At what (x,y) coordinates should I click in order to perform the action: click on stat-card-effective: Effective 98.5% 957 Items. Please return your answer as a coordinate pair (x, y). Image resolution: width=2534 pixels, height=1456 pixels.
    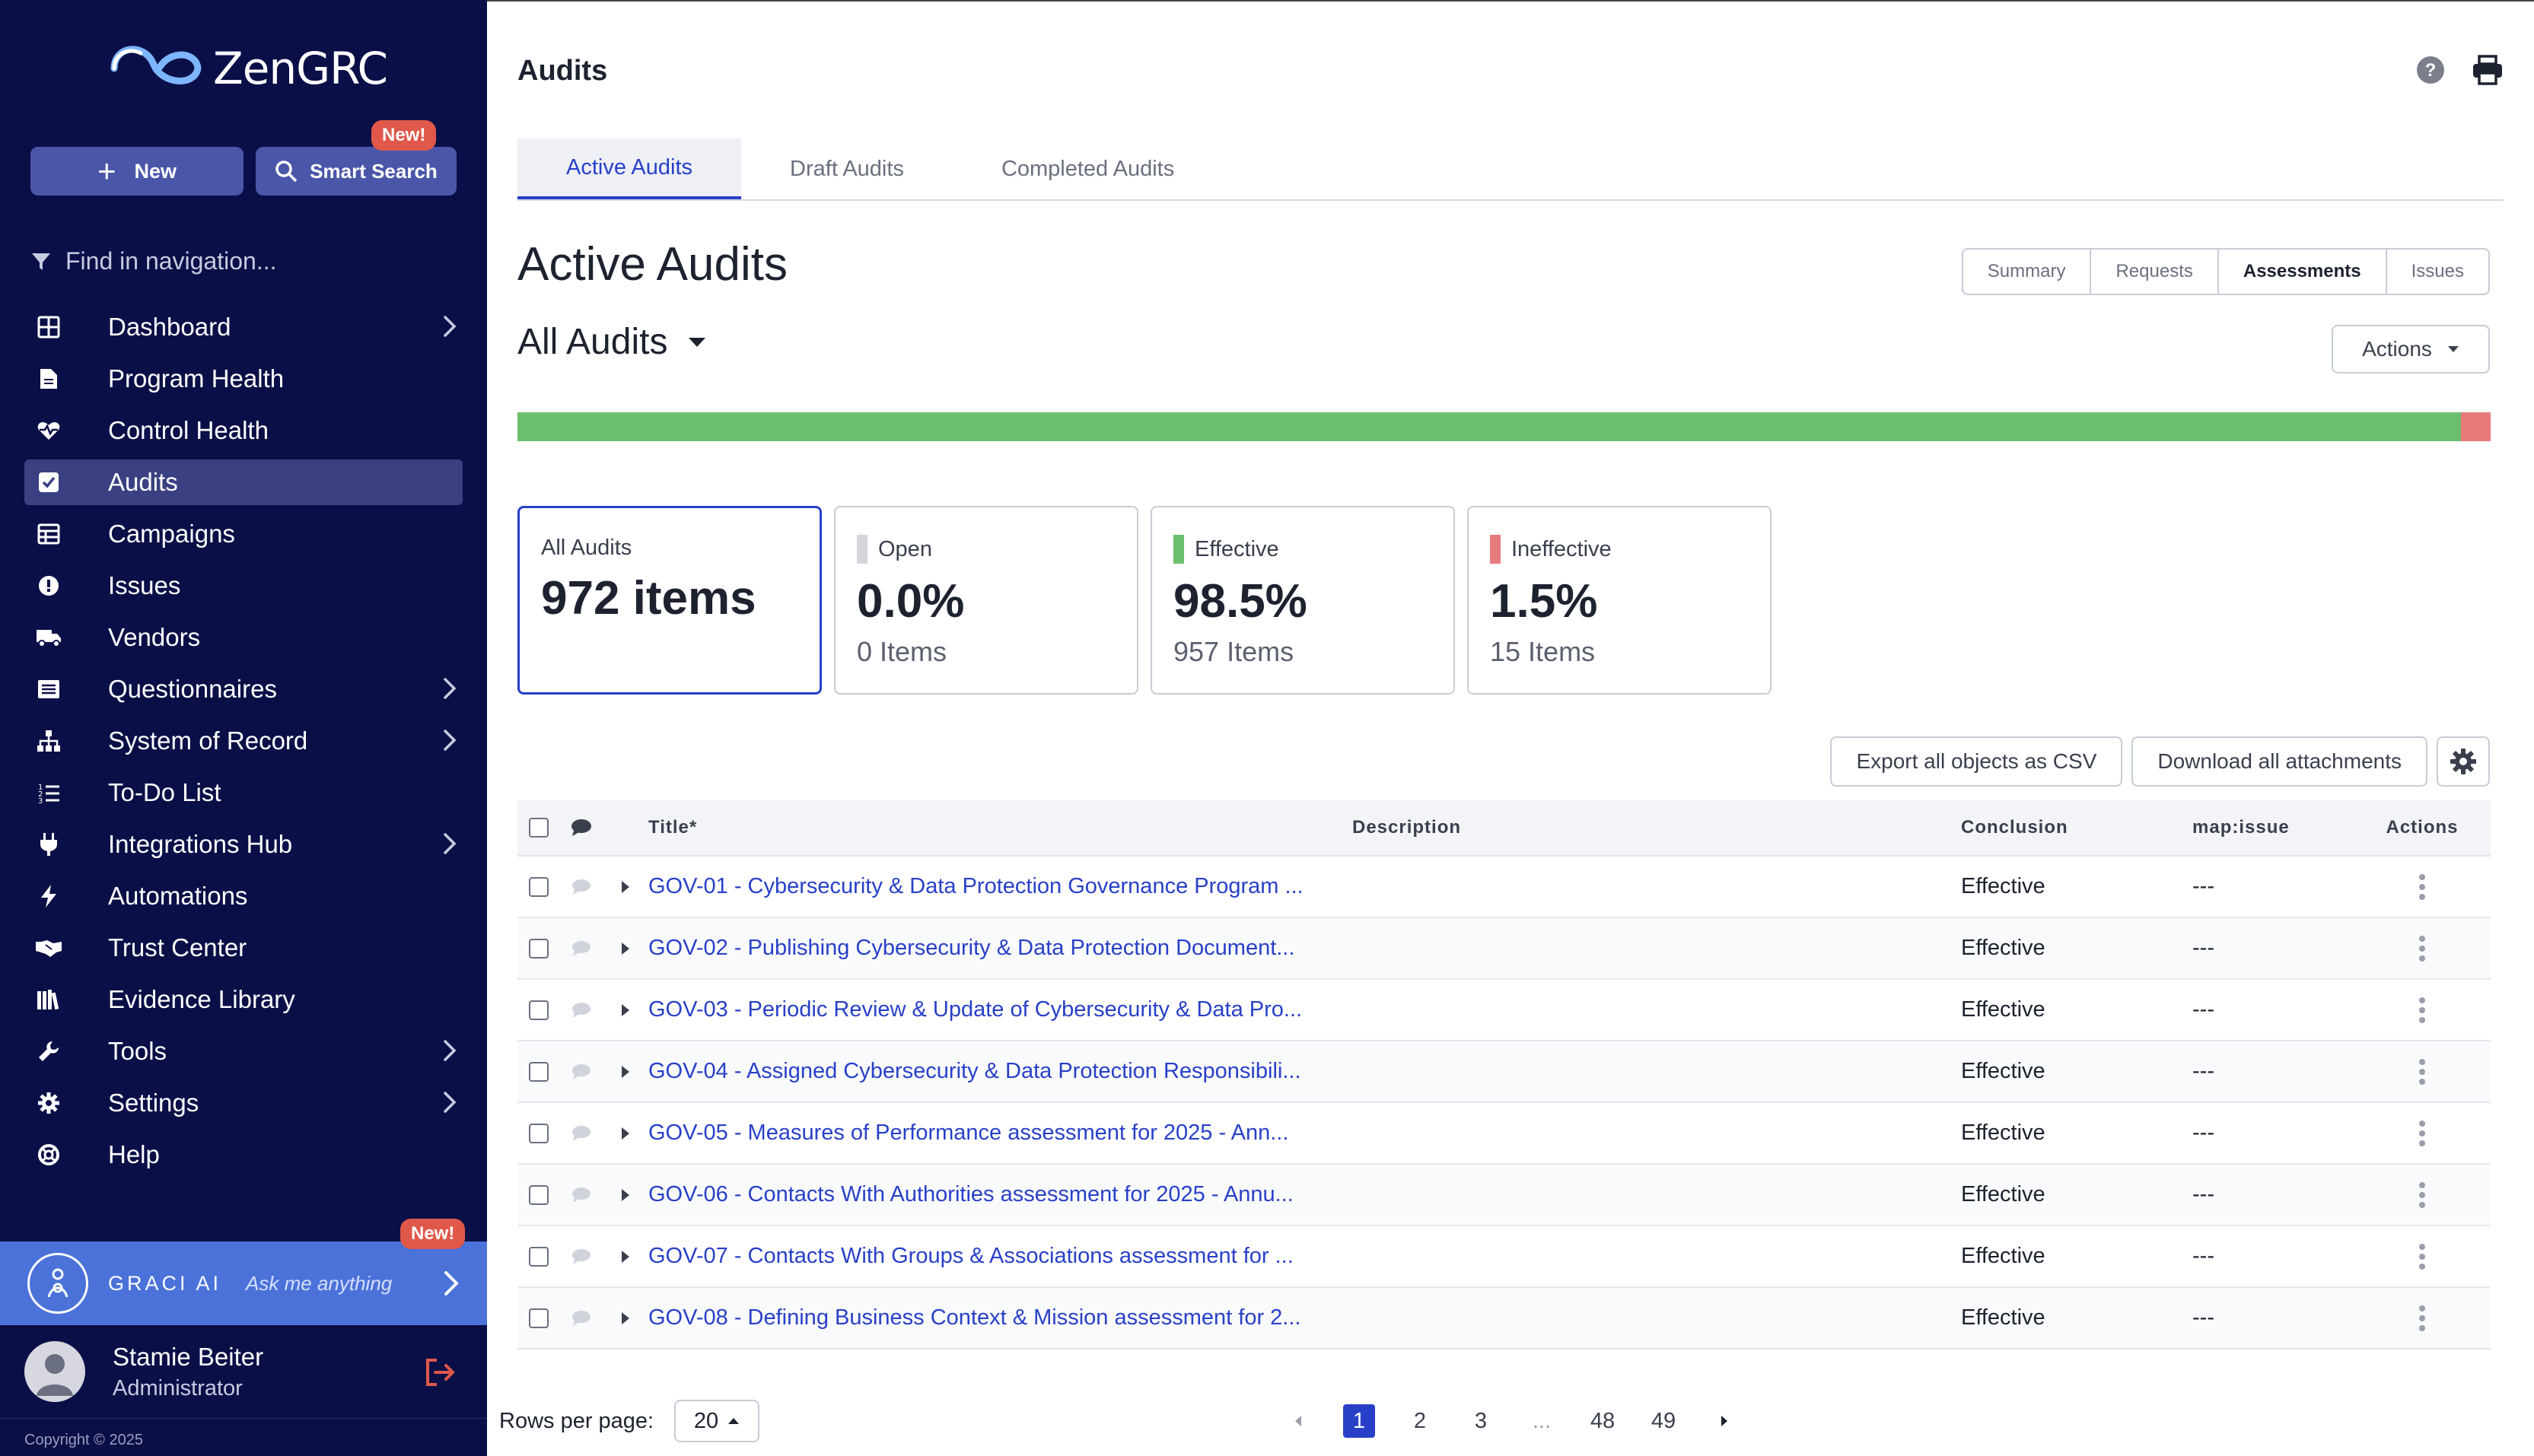
    Looking at the image, I should click on (1303, 600).